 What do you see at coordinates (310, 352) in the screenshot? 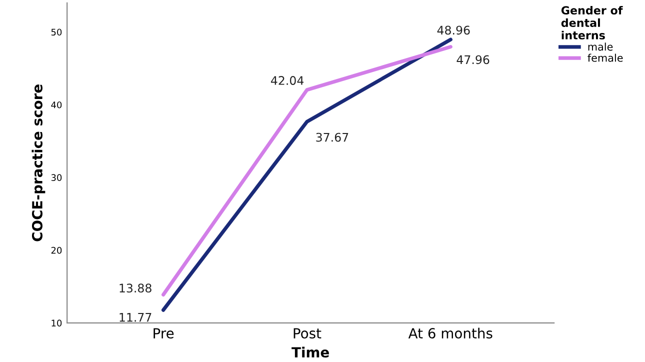
I see `x-axis-title: Time` at bounding box center [310, 352].